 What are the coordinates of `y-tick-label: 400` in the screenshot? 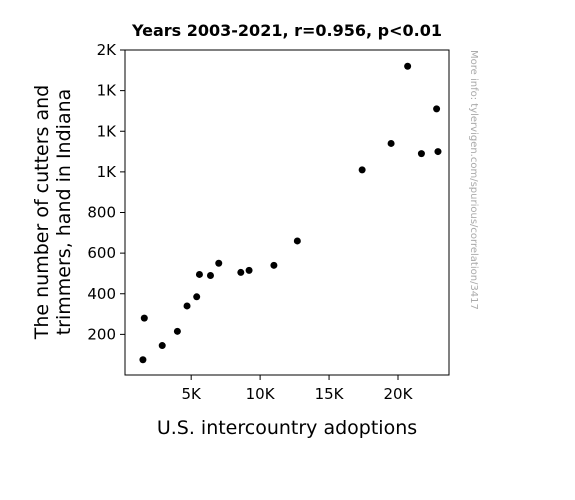 It's located at (101, 294).